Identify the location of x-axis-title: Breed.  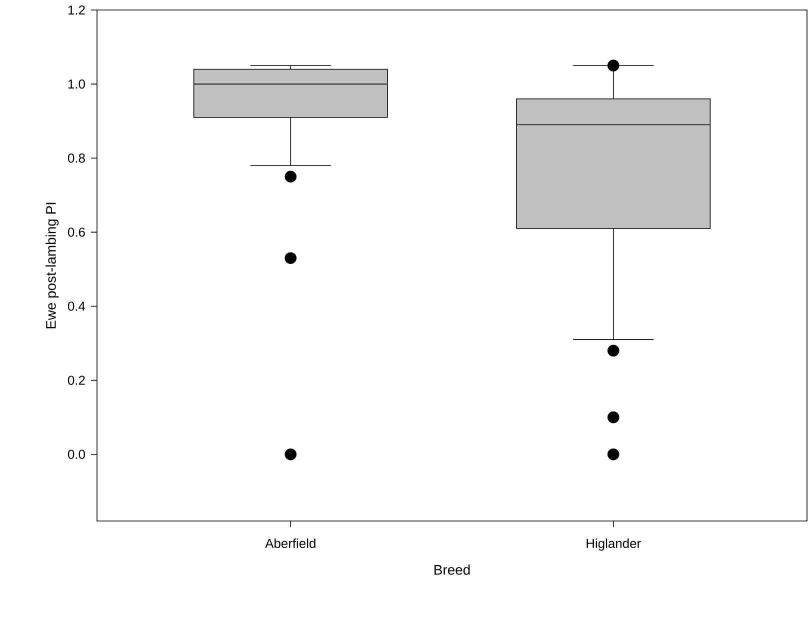
(452, 569).